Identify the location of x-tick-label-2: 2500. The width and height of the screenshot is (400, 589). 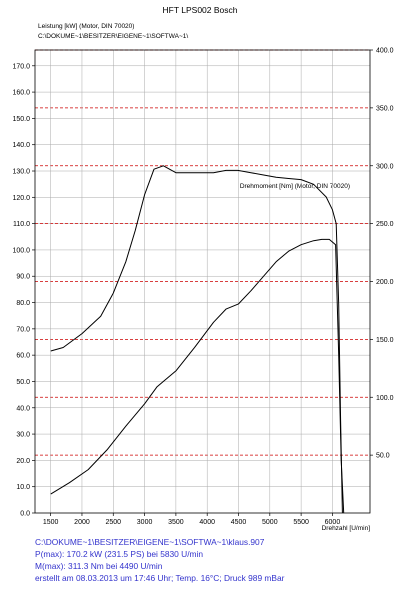
(113, 522).